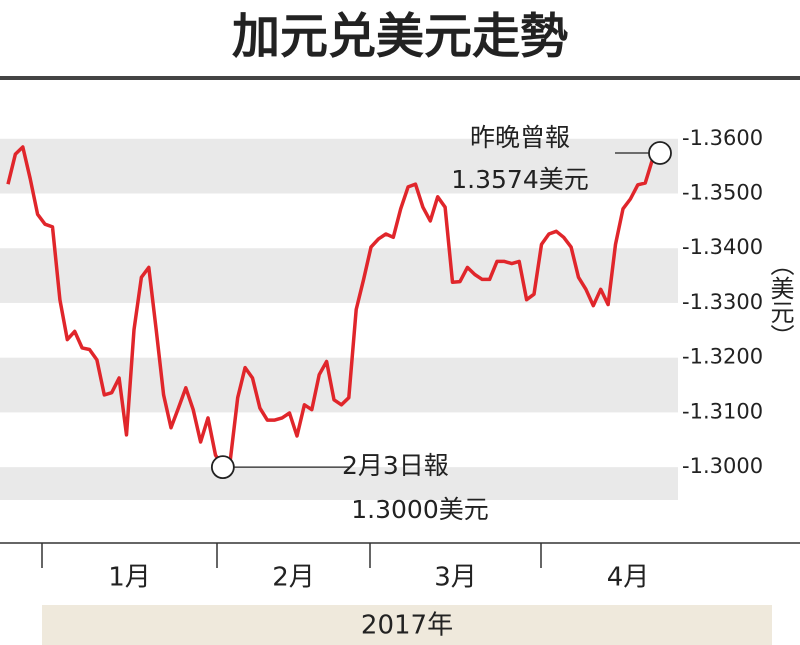  I want to click on y-tick-label: -1.3600, so click(722, 138).